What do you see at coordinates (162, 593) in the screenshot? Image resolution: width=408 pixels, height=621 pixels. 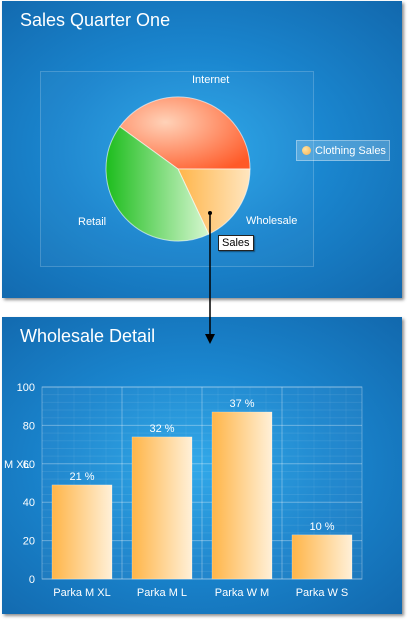 I see `x-tick-label: Parka M L` at bounding box center [162, 593].